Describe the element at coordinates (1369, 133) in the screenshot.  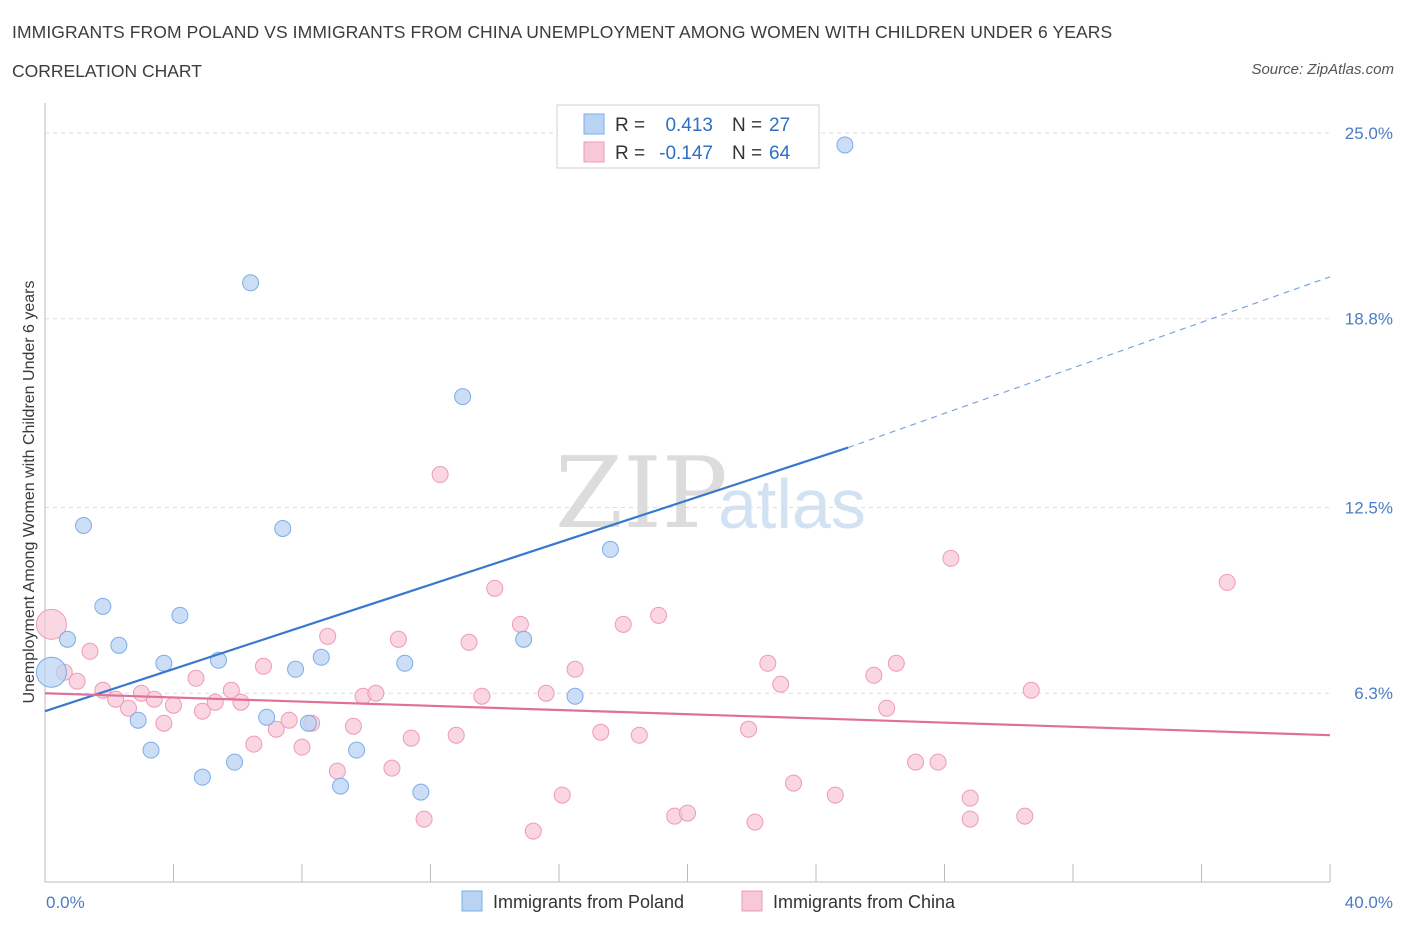
I see `y-tick-label: 25.0%` at that location.